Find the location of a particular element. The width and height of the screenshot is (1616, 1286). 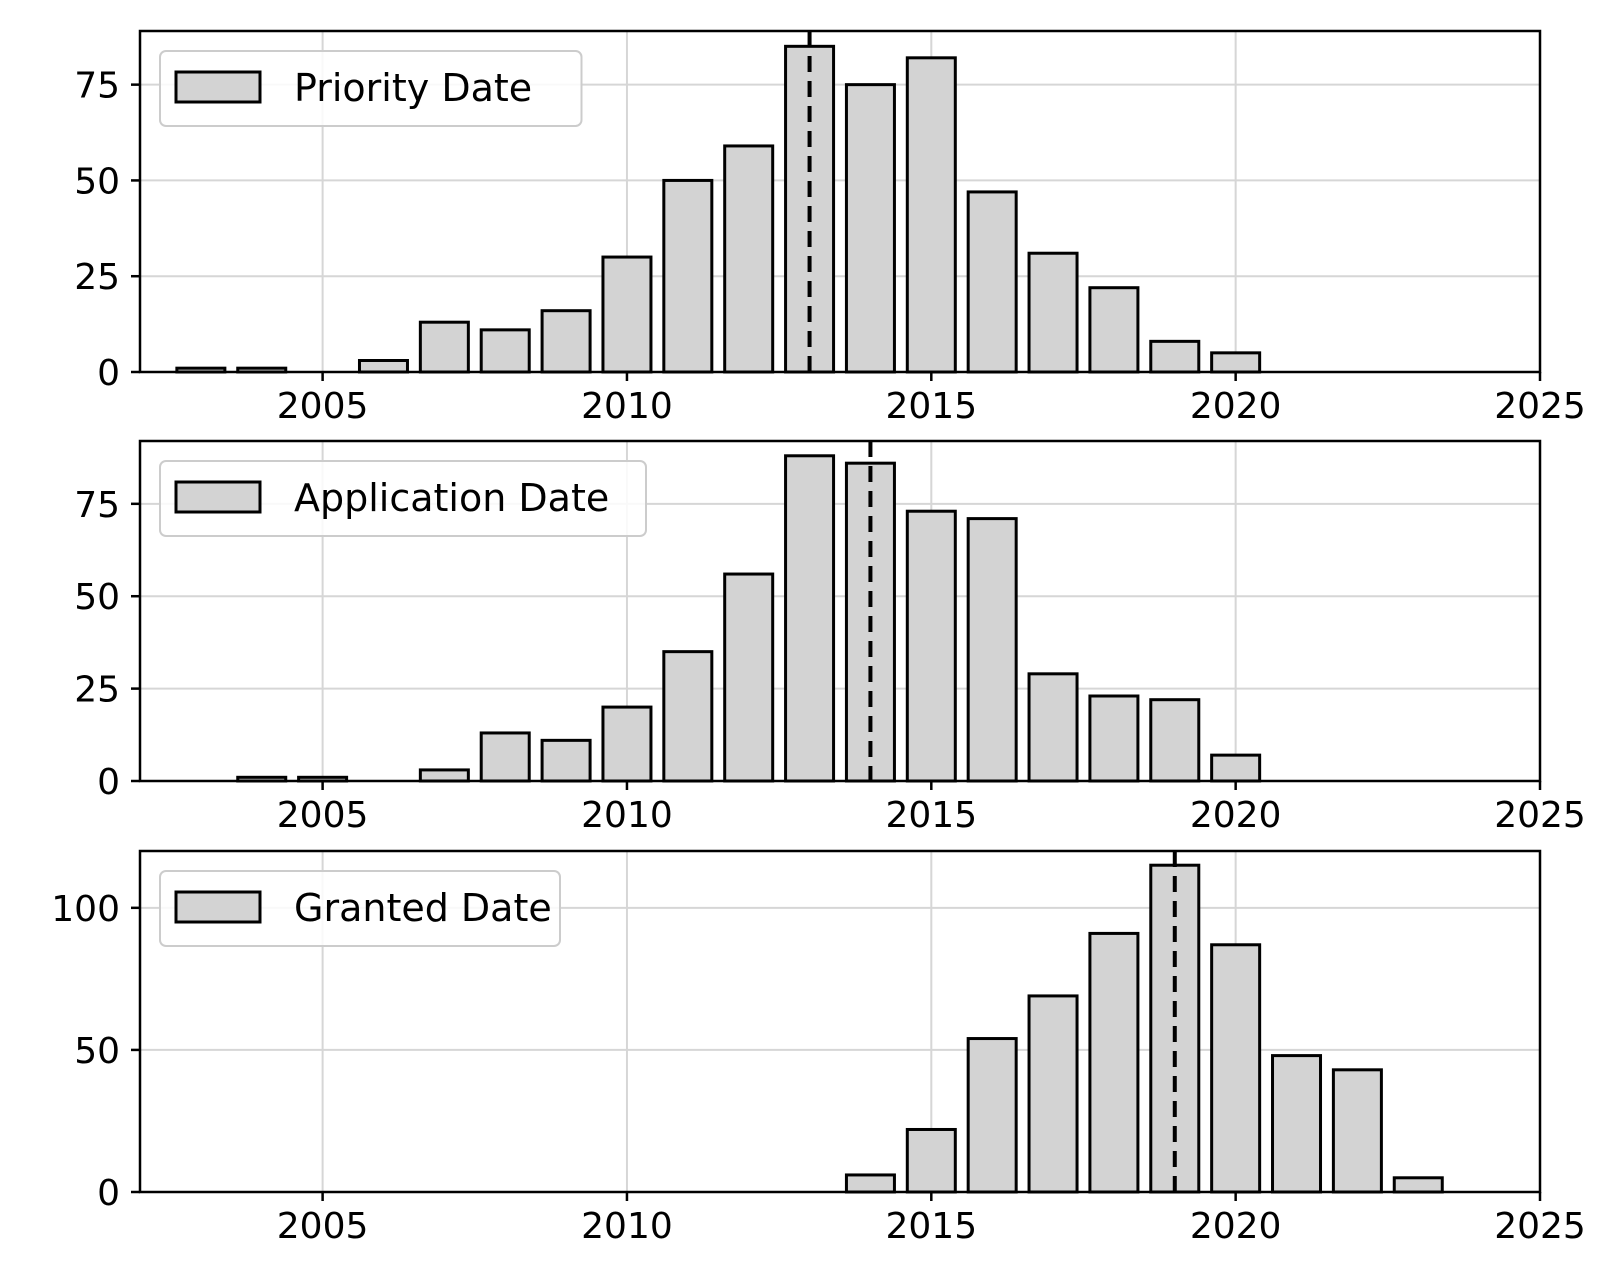

legend: Granted Date is located at coordinates (360, 908).